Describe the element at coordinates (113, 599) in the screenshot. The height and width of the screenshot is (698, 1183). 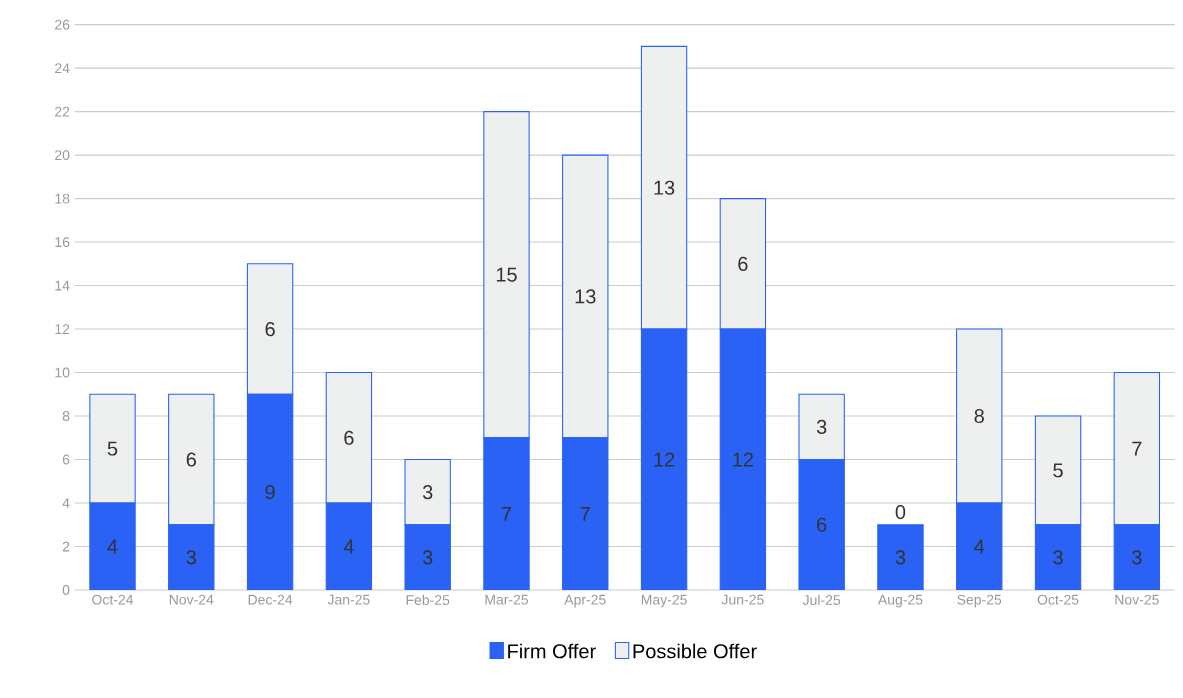
I see `x-tick-label: Oct-24` at that location.